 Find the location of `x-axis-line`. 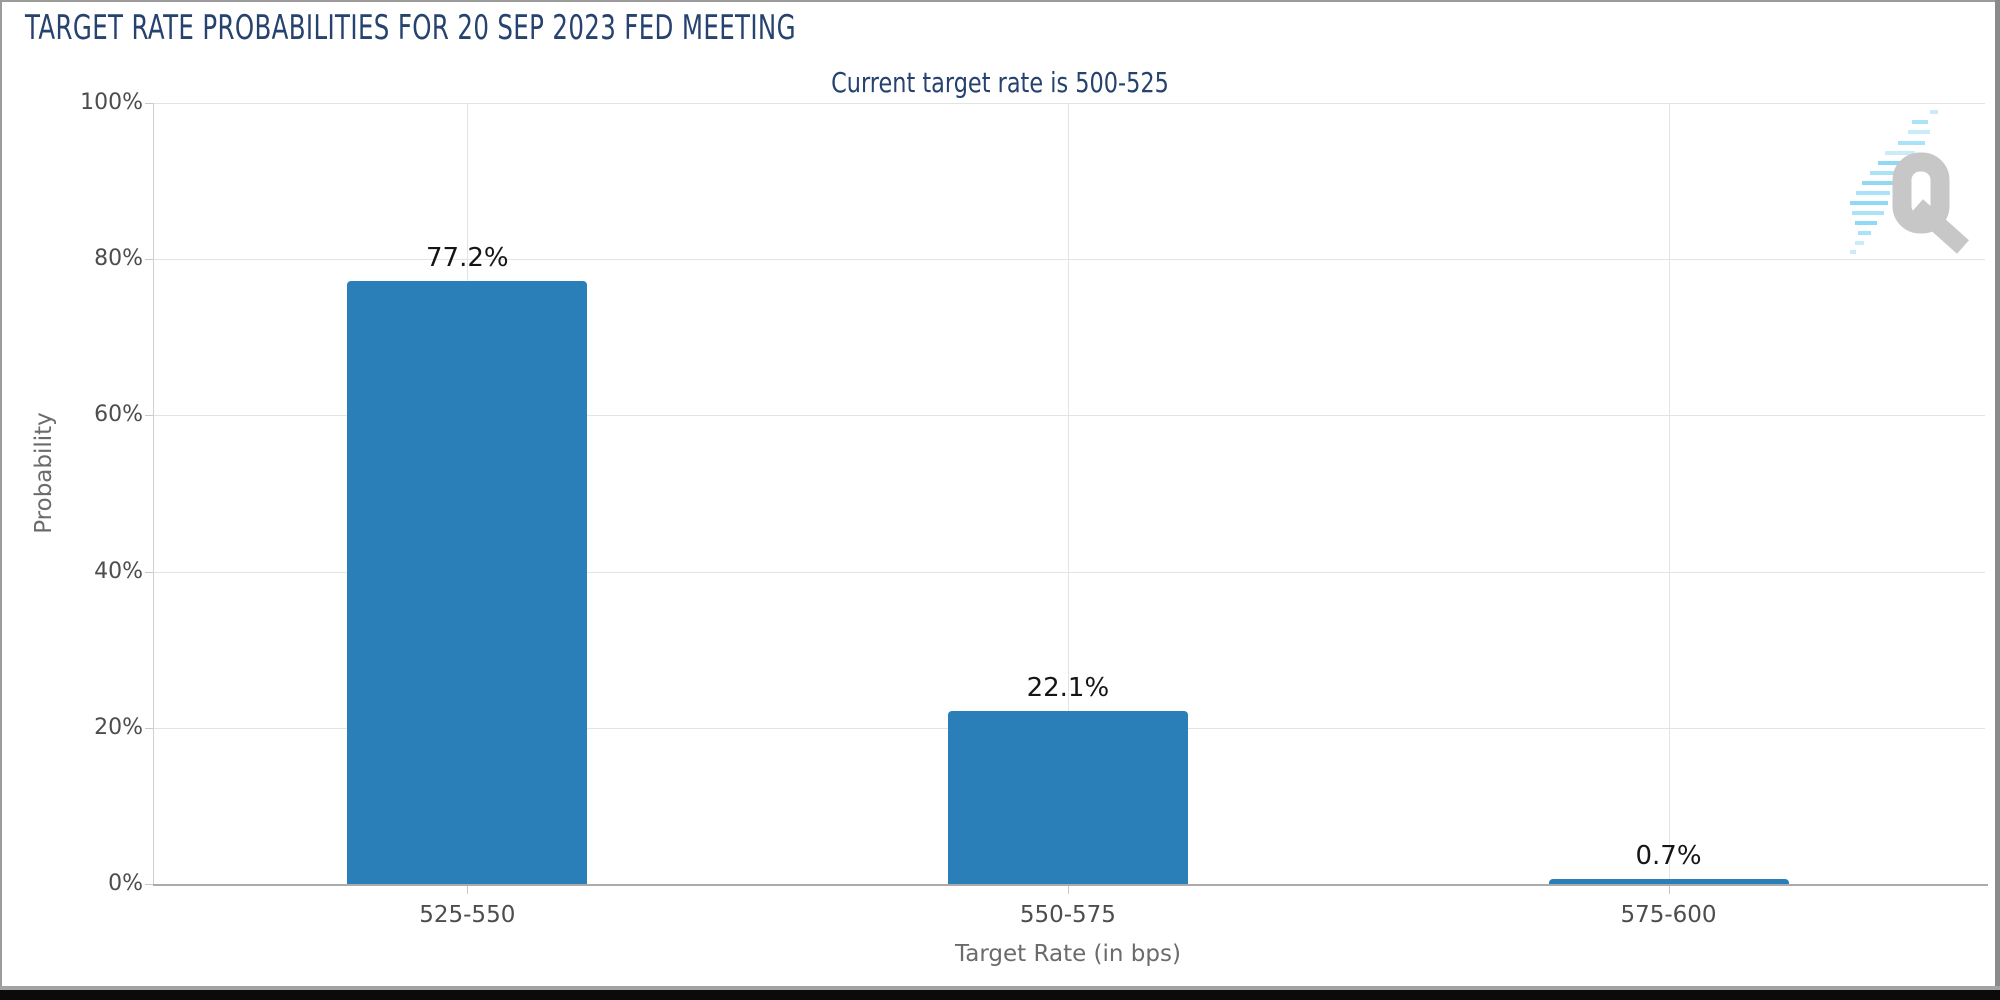

x-axis-line is located at coordinates (1070, 885).